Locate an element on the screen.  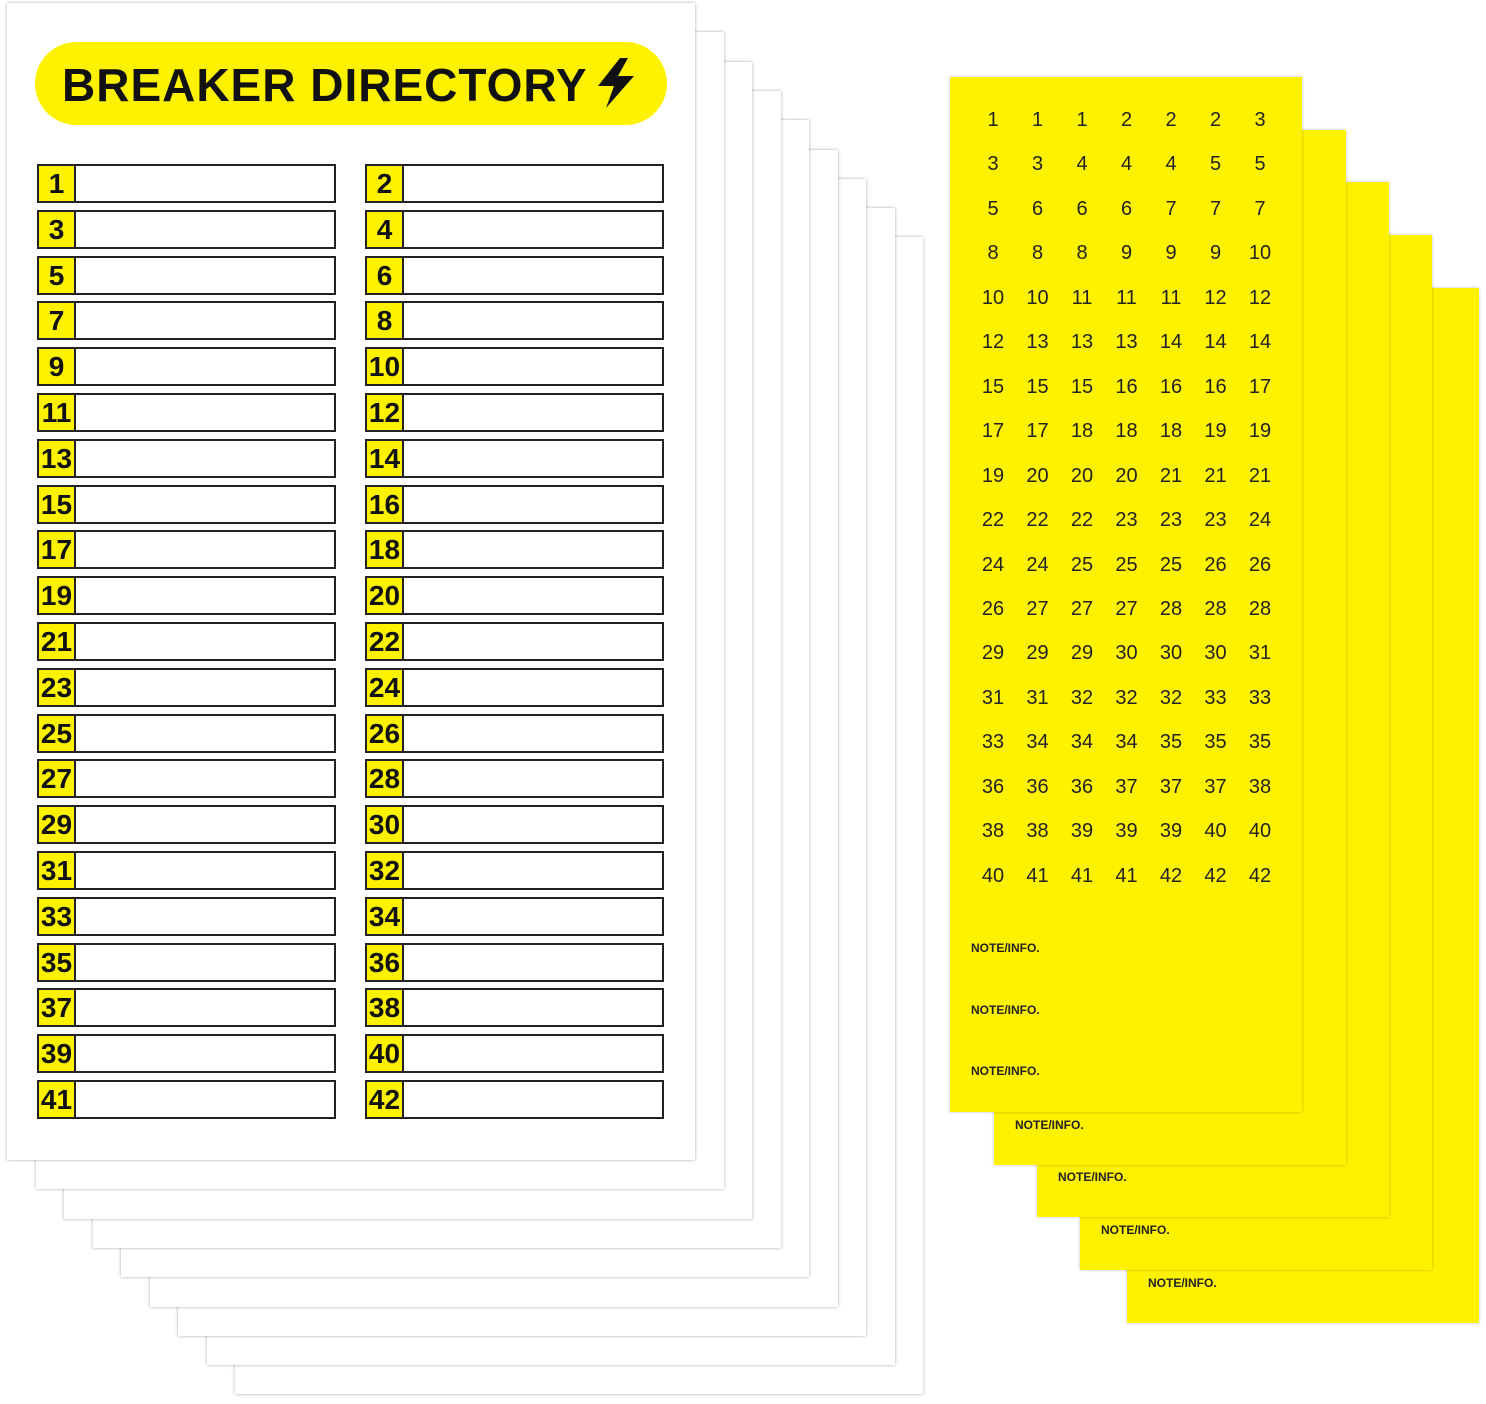
slot: 25 is located at coordinates (186, 733).